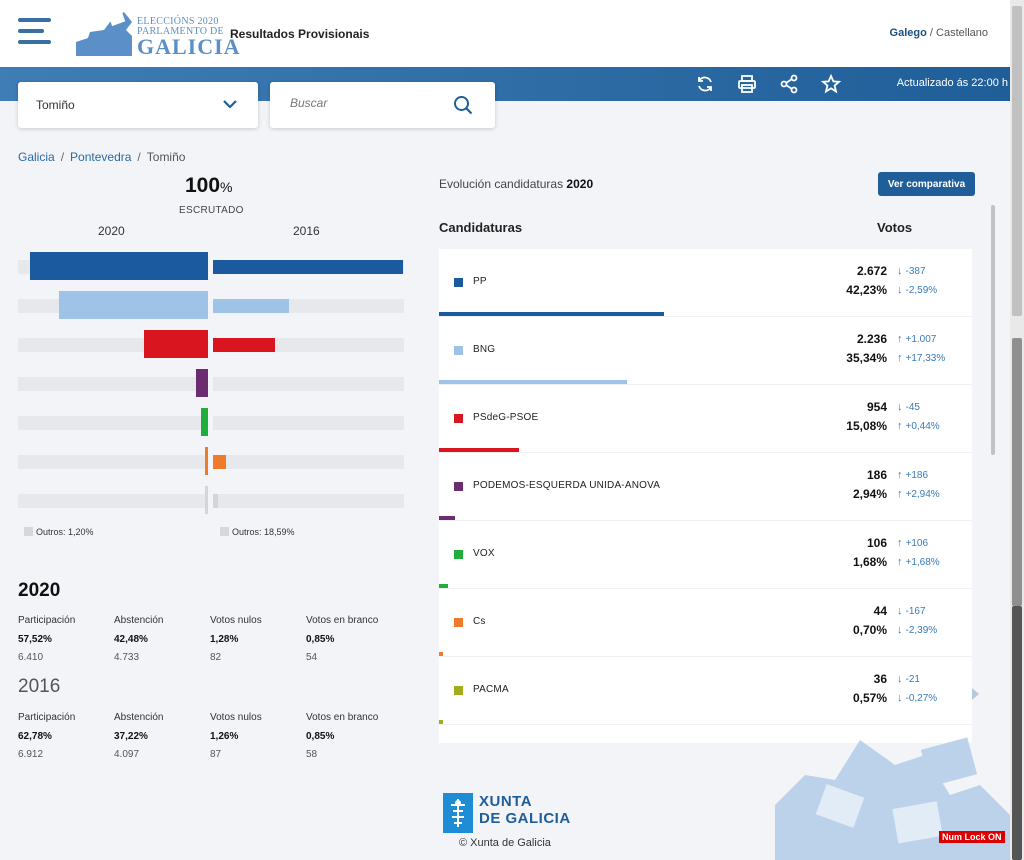 Image resolution: width=1024 pixels, height=860 pixels. I want to click on year-left-label: 2020, so click(111, 231).